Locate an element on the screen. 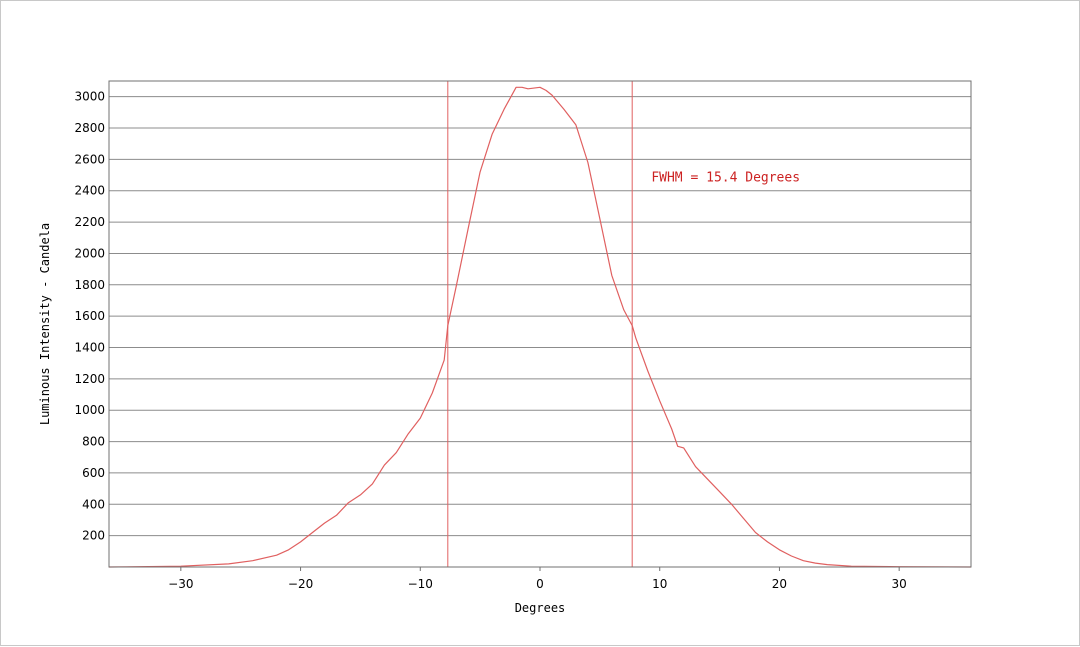 This screenshot has width=1080, height=647. y-tick-label: 2200 is located at coordinates (89, 222).